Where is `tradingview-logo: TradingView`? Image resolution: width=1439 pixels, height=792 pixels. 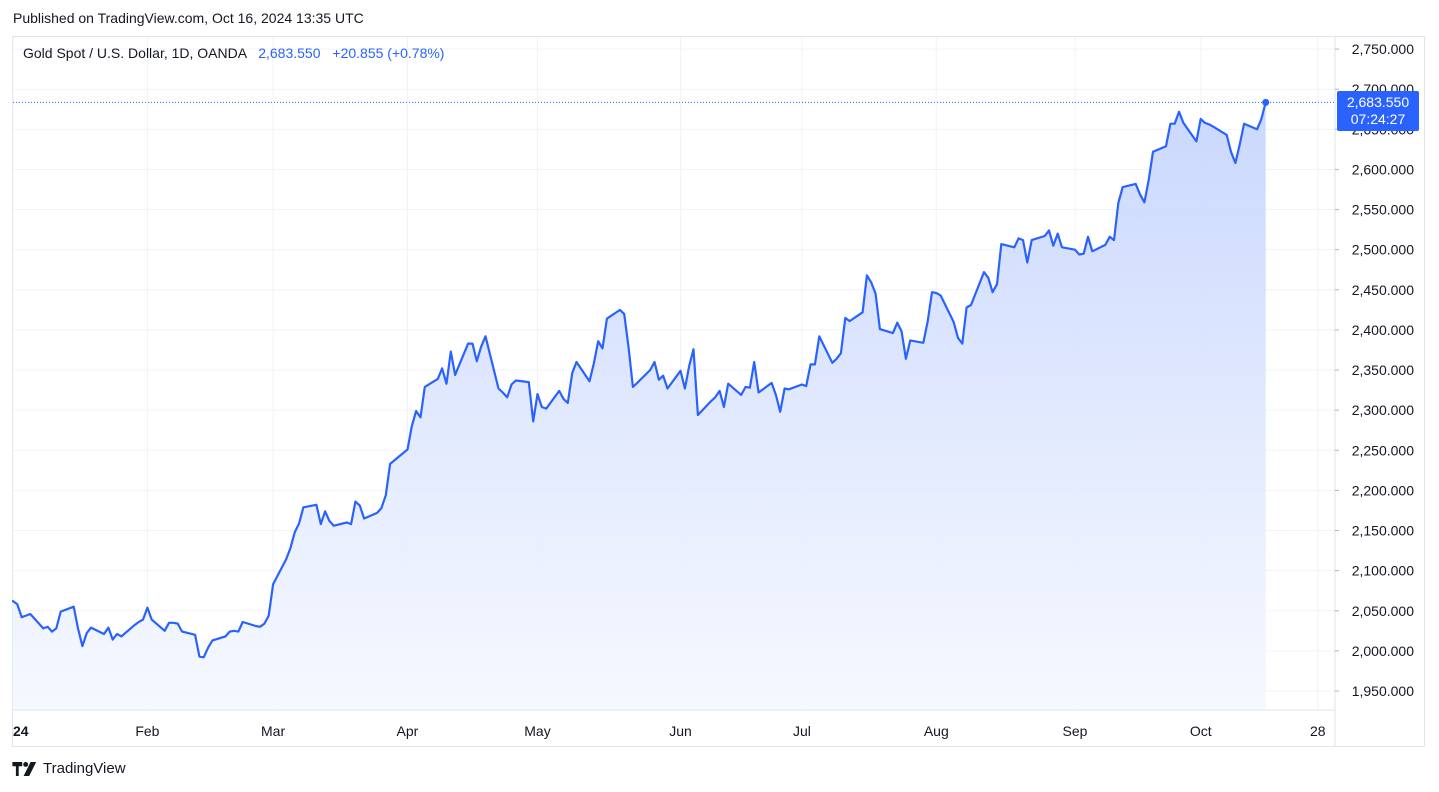
tradingview-logo: TradingView is located at coordinates (69, 768).